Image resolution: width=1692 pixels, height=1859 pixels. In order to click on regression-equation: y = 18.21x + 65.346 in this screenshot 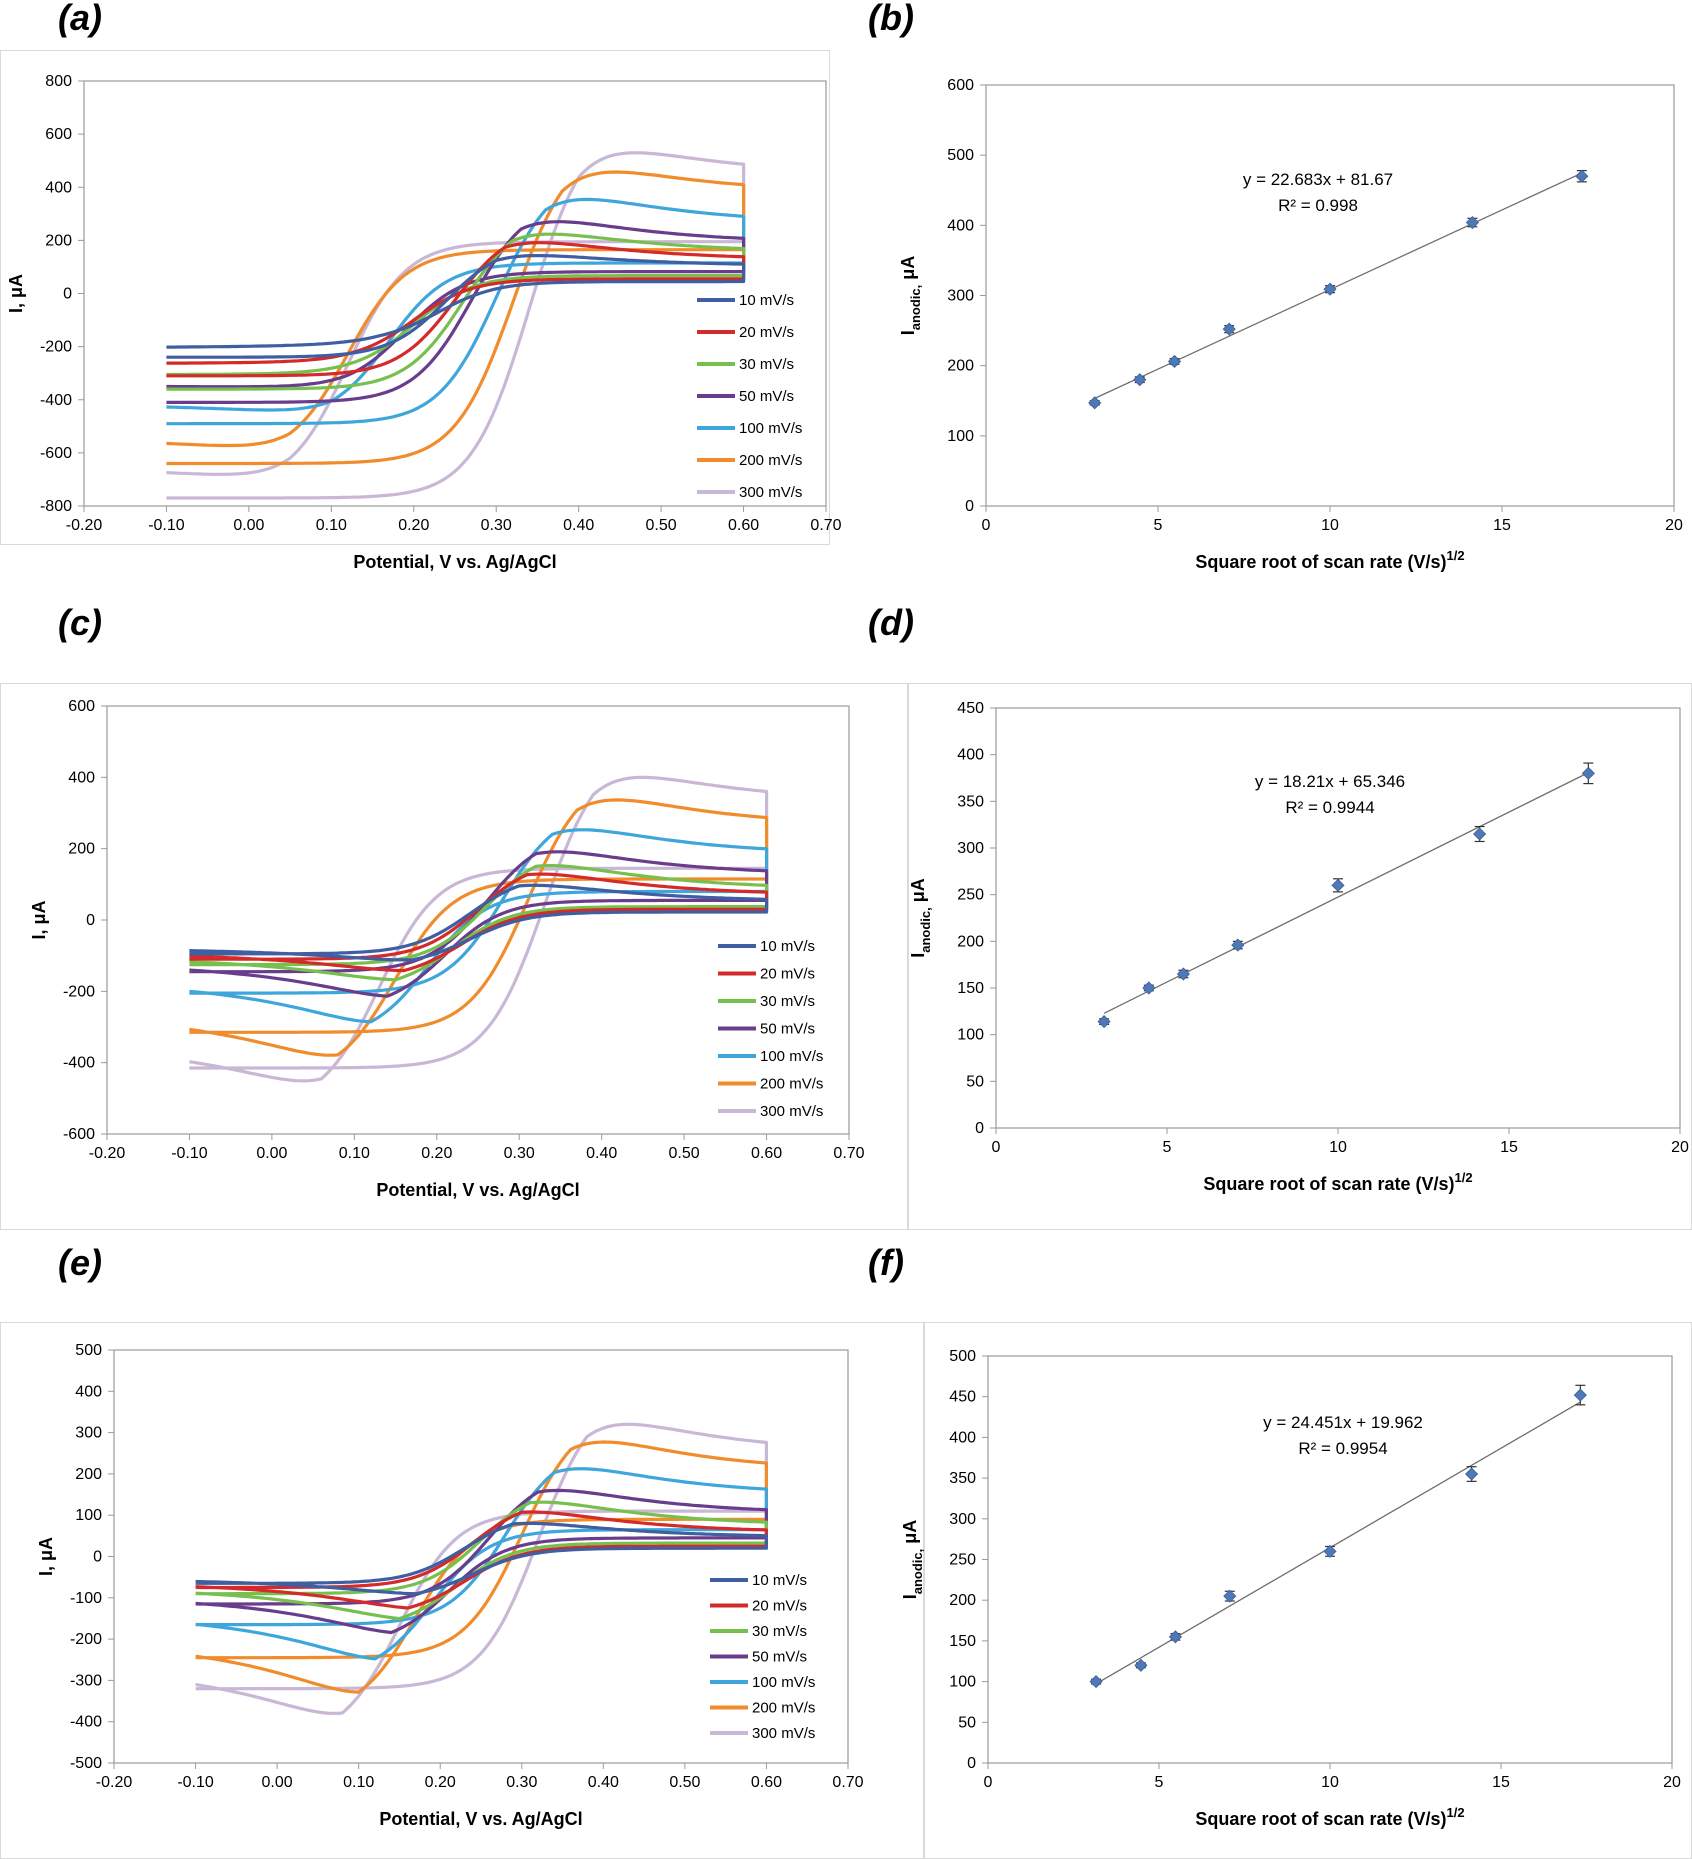, I will do `click(1330, 781)`.